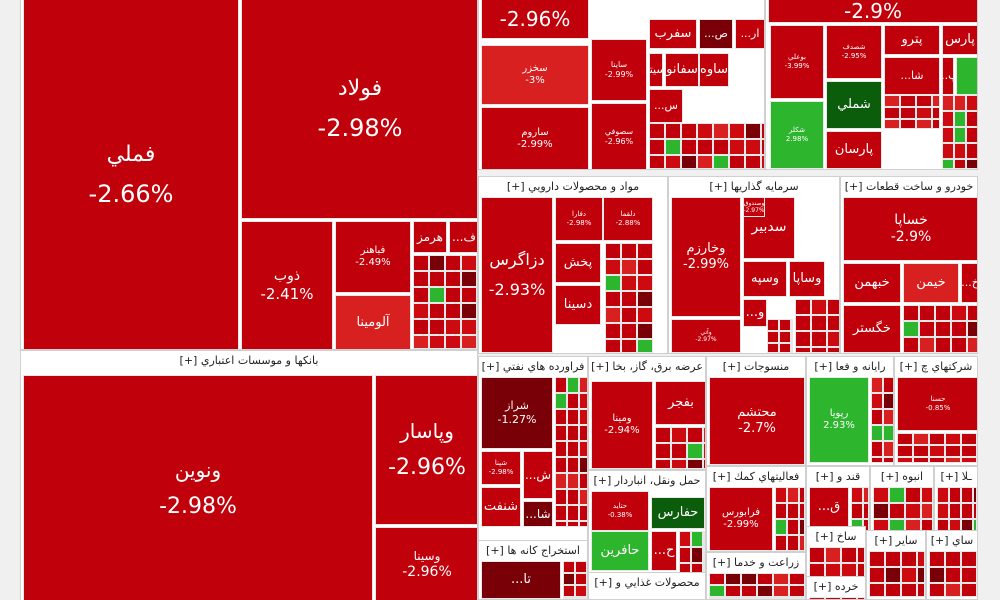 The width and height of the screenshot is (1000, 600). Describe the element at coordinates (839, 420) in the screenshot. I see `stock-tile: رپويا 2.93%` at that location.